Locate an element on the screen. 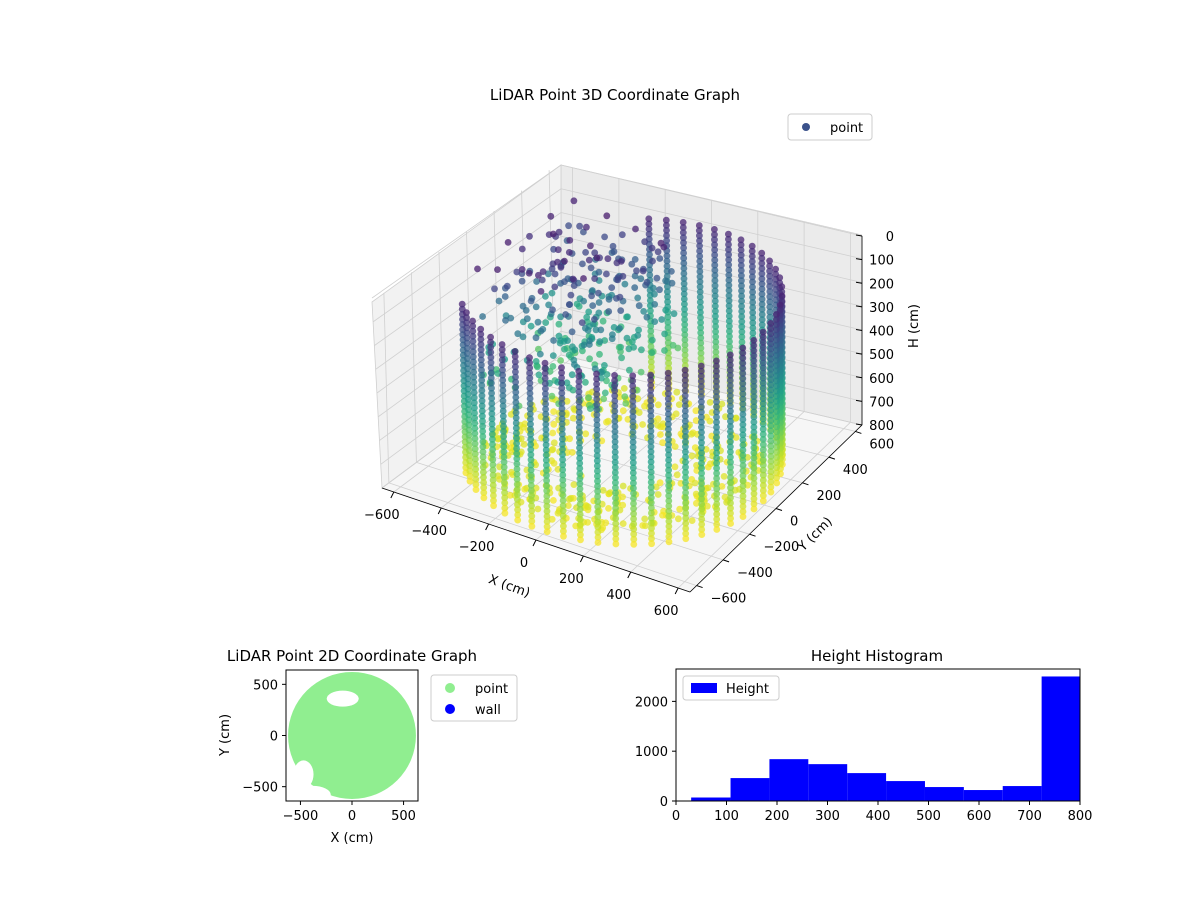 This screenshot has width=1200, height=900. z-tick is located at coordinates (859, 377).